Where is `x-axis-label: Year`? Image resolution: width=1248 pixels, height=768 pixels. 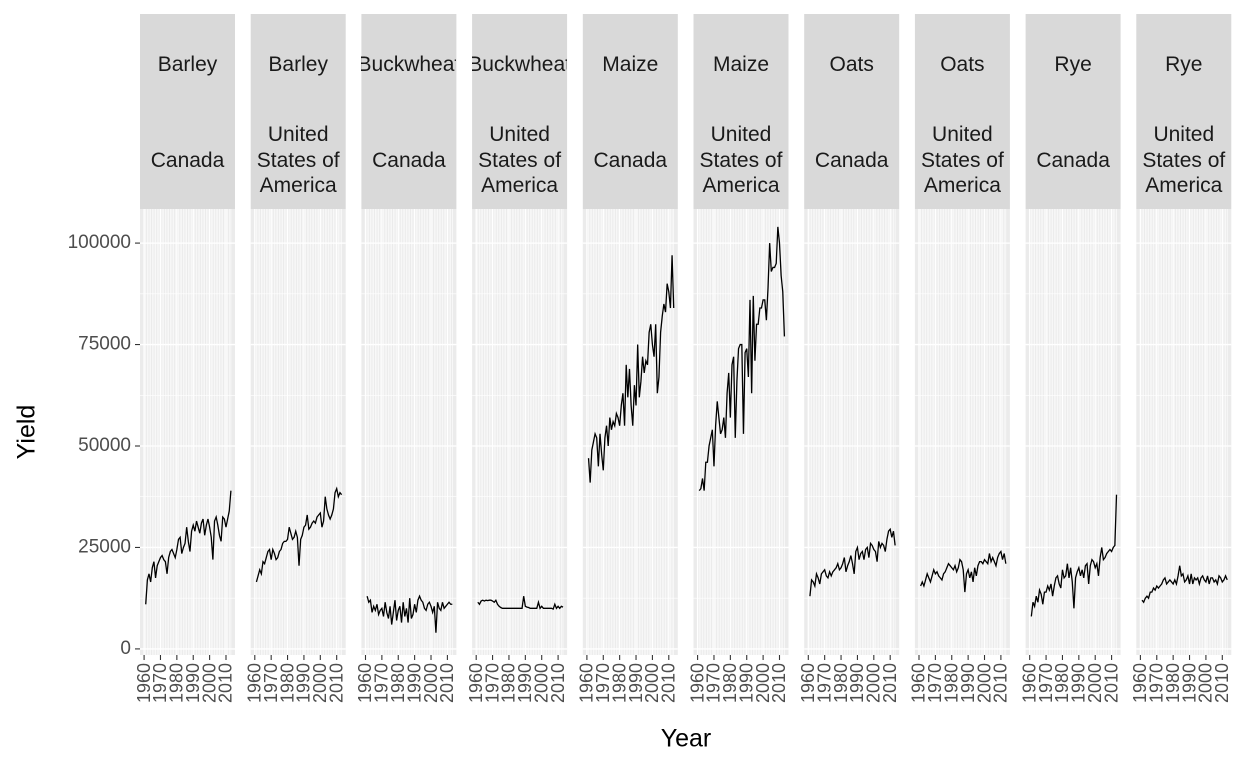 x-axis-label: Year is located at coordinates (686, 739).